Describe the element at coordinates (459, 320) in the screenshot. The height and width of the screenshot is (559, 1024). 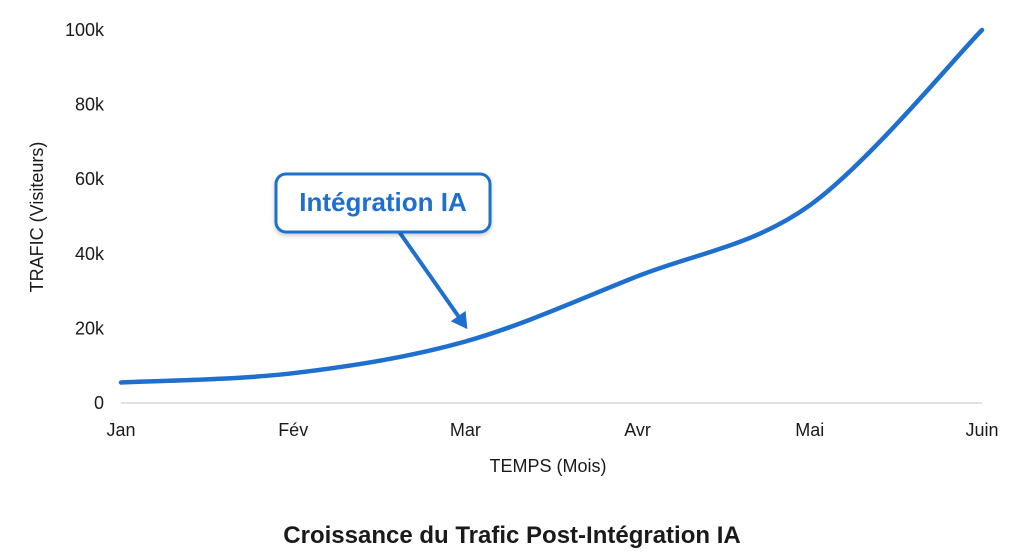
I see `annotation-arrowhead` at that location.